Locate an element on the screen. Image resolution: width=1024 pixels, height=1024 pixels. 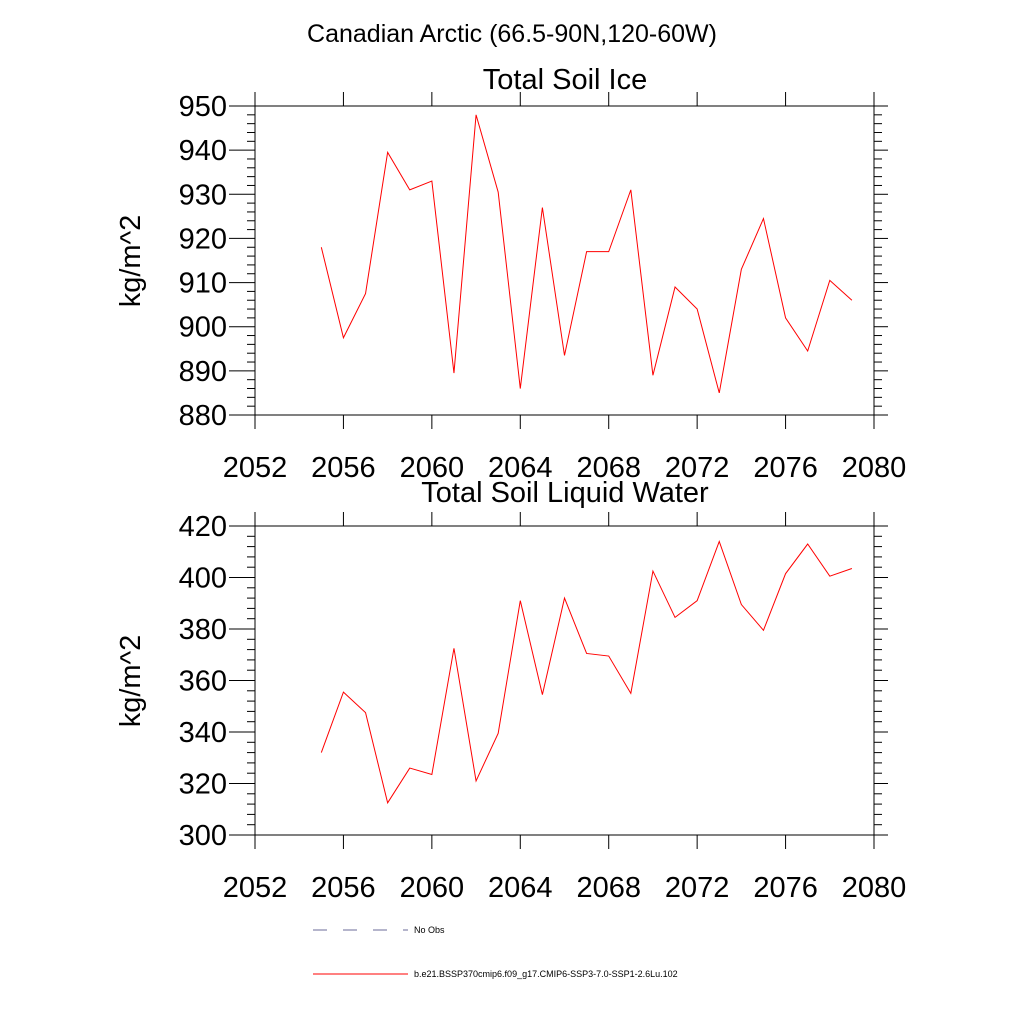
y-tick-label: 300 is located at coordinates (203, 836).